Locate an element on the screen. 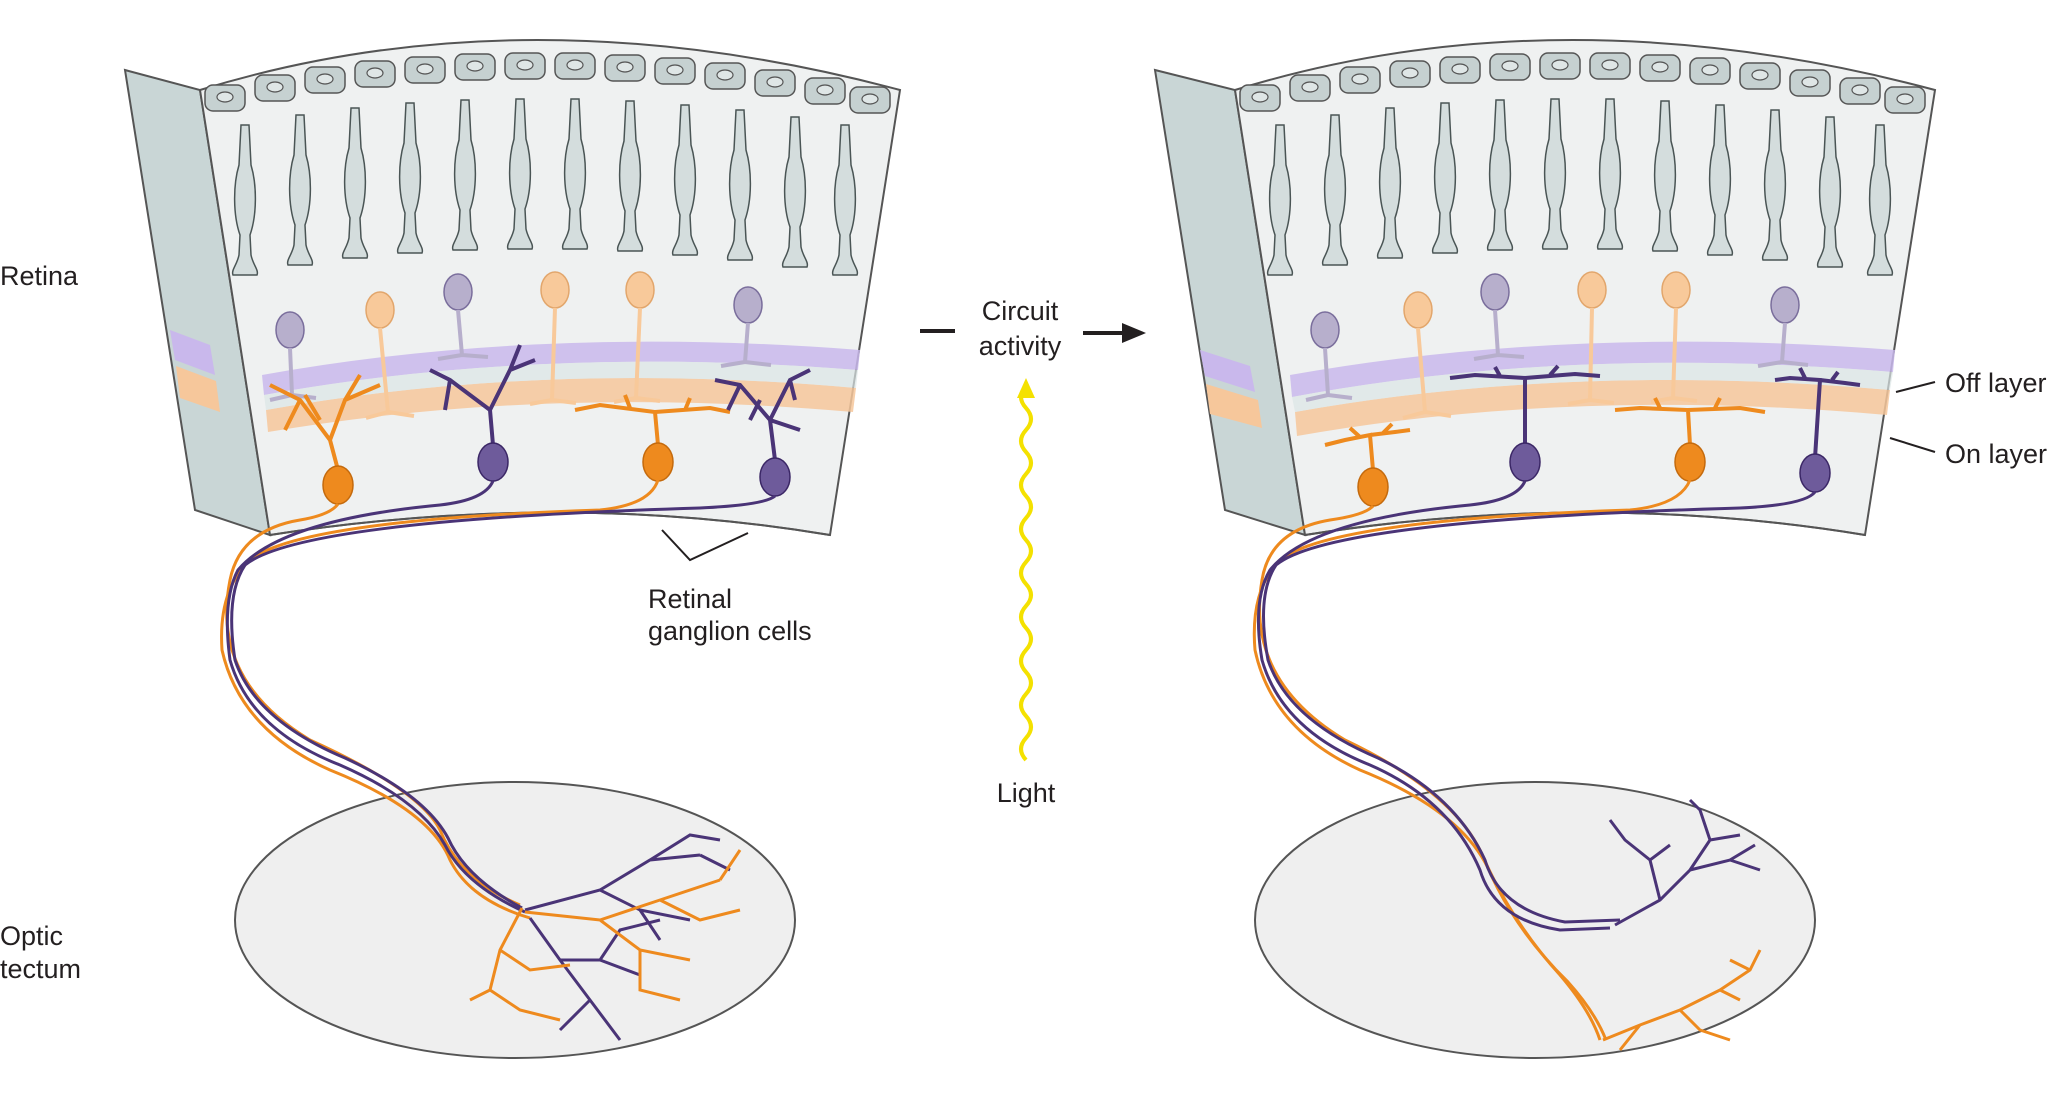 The image size is (2056, 1095). bipolar-cells-right is located at coordinates (1557, 345).